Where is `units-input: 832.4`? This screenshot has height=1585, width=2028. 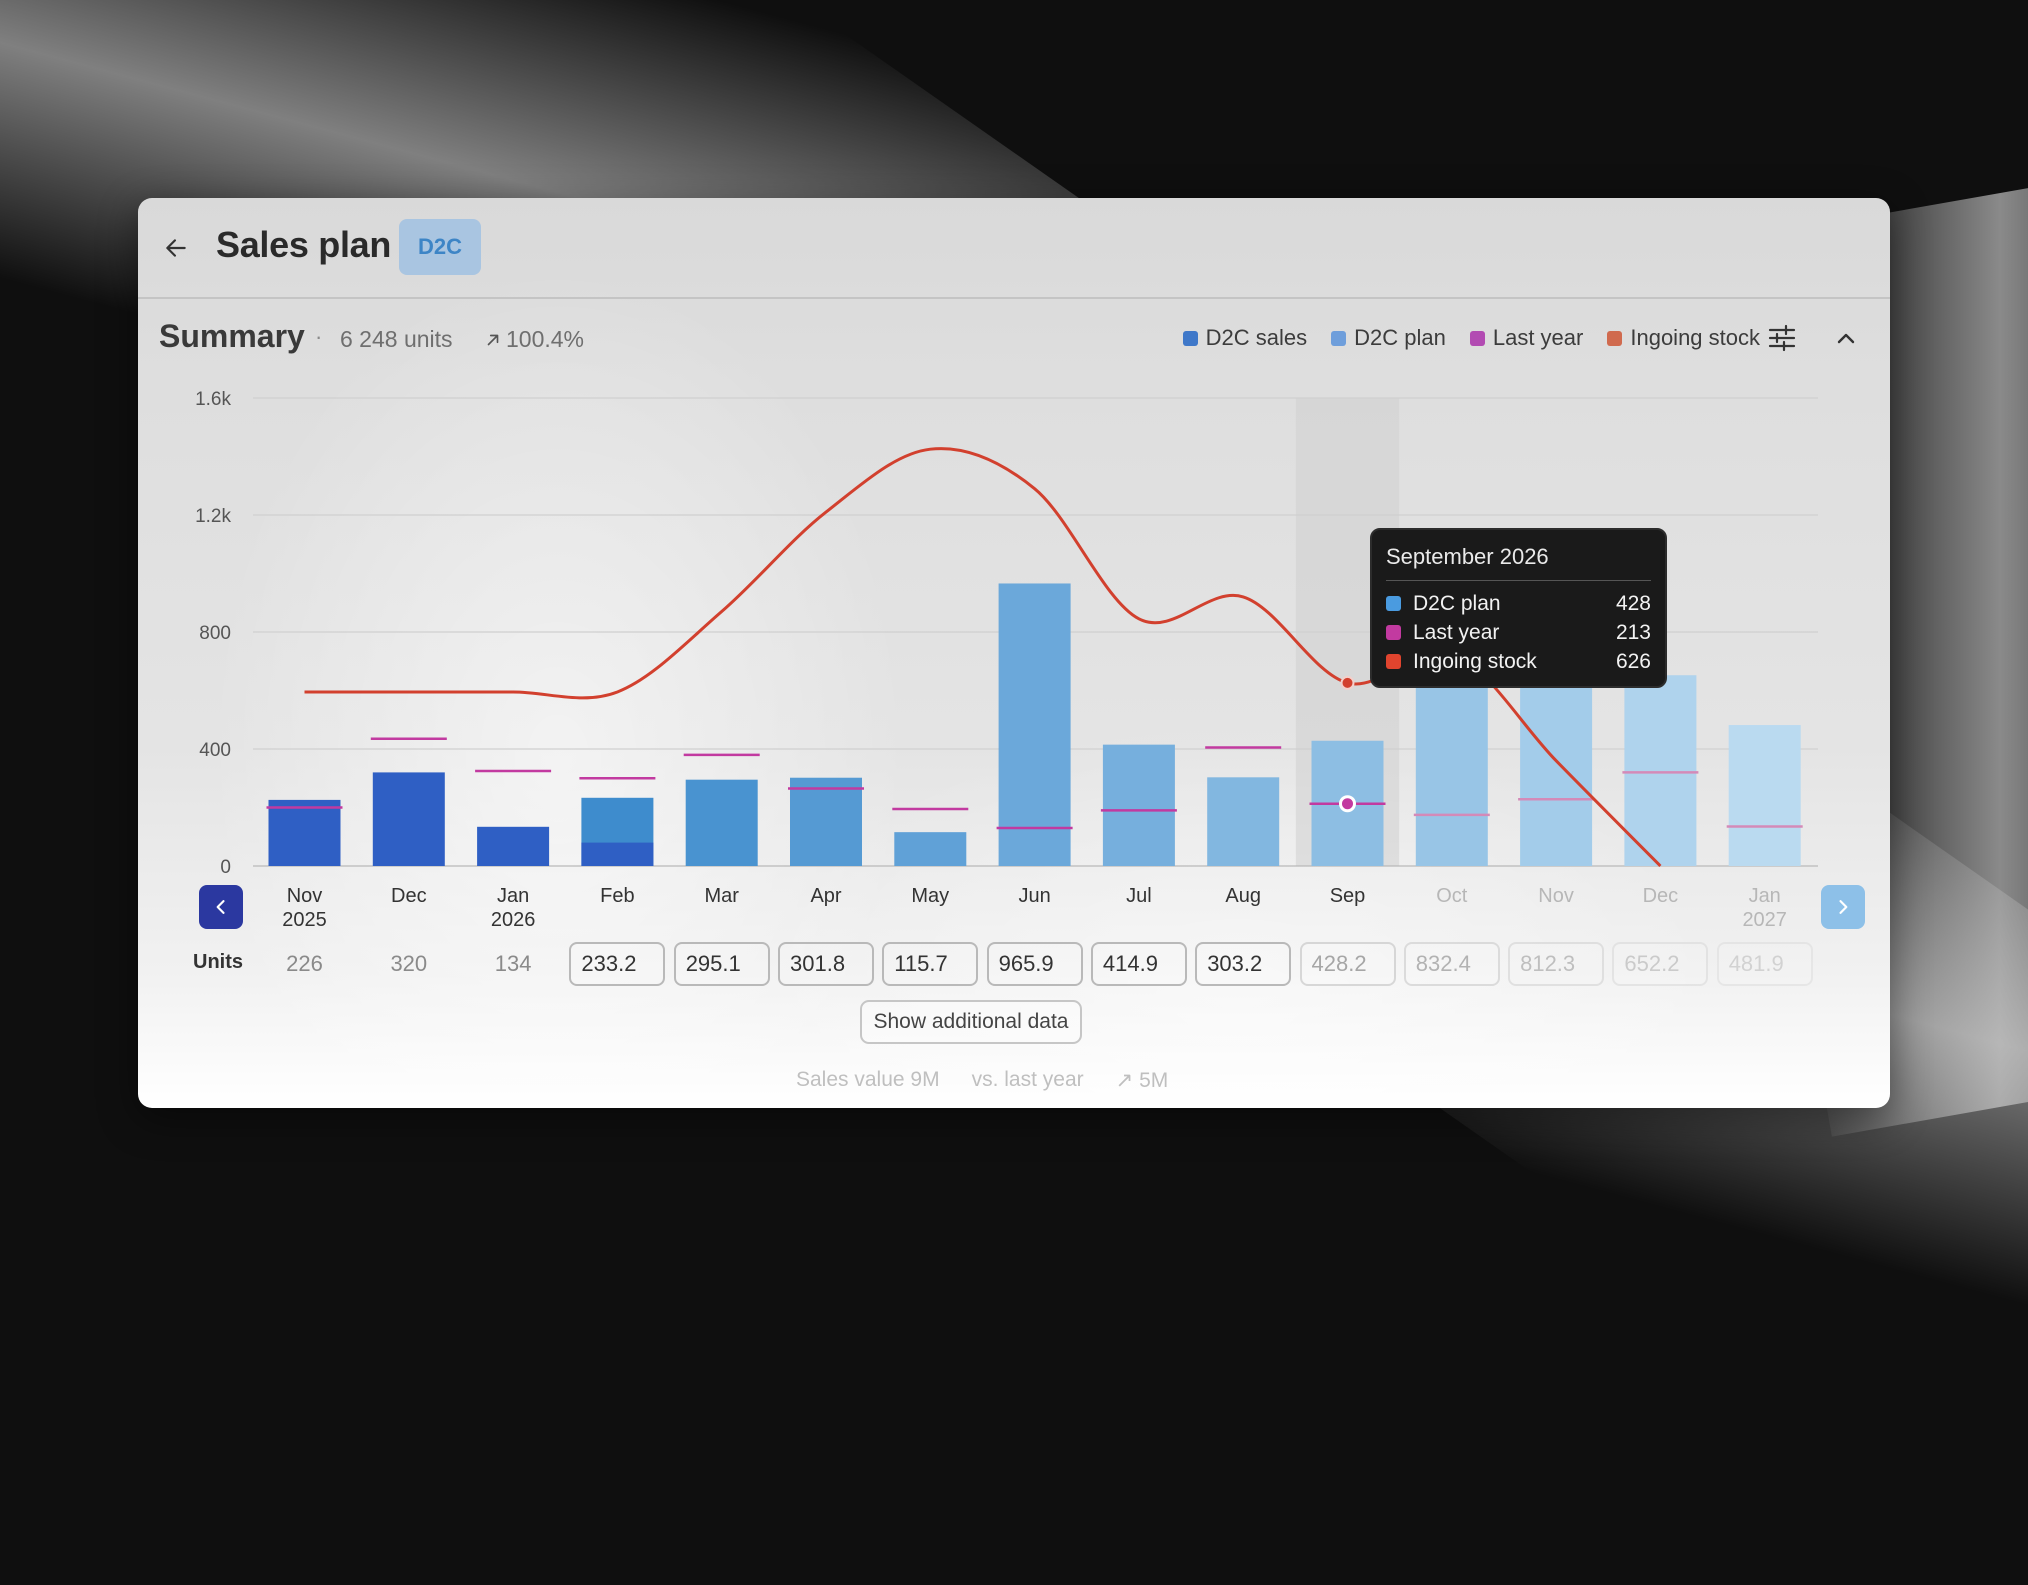 units-input: 832.4 is located at coordinates (1451, 964).